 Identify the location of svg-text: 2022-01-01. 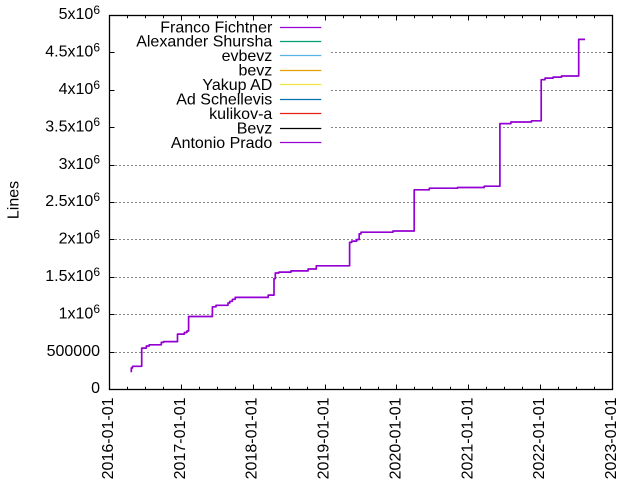
(539, 438).